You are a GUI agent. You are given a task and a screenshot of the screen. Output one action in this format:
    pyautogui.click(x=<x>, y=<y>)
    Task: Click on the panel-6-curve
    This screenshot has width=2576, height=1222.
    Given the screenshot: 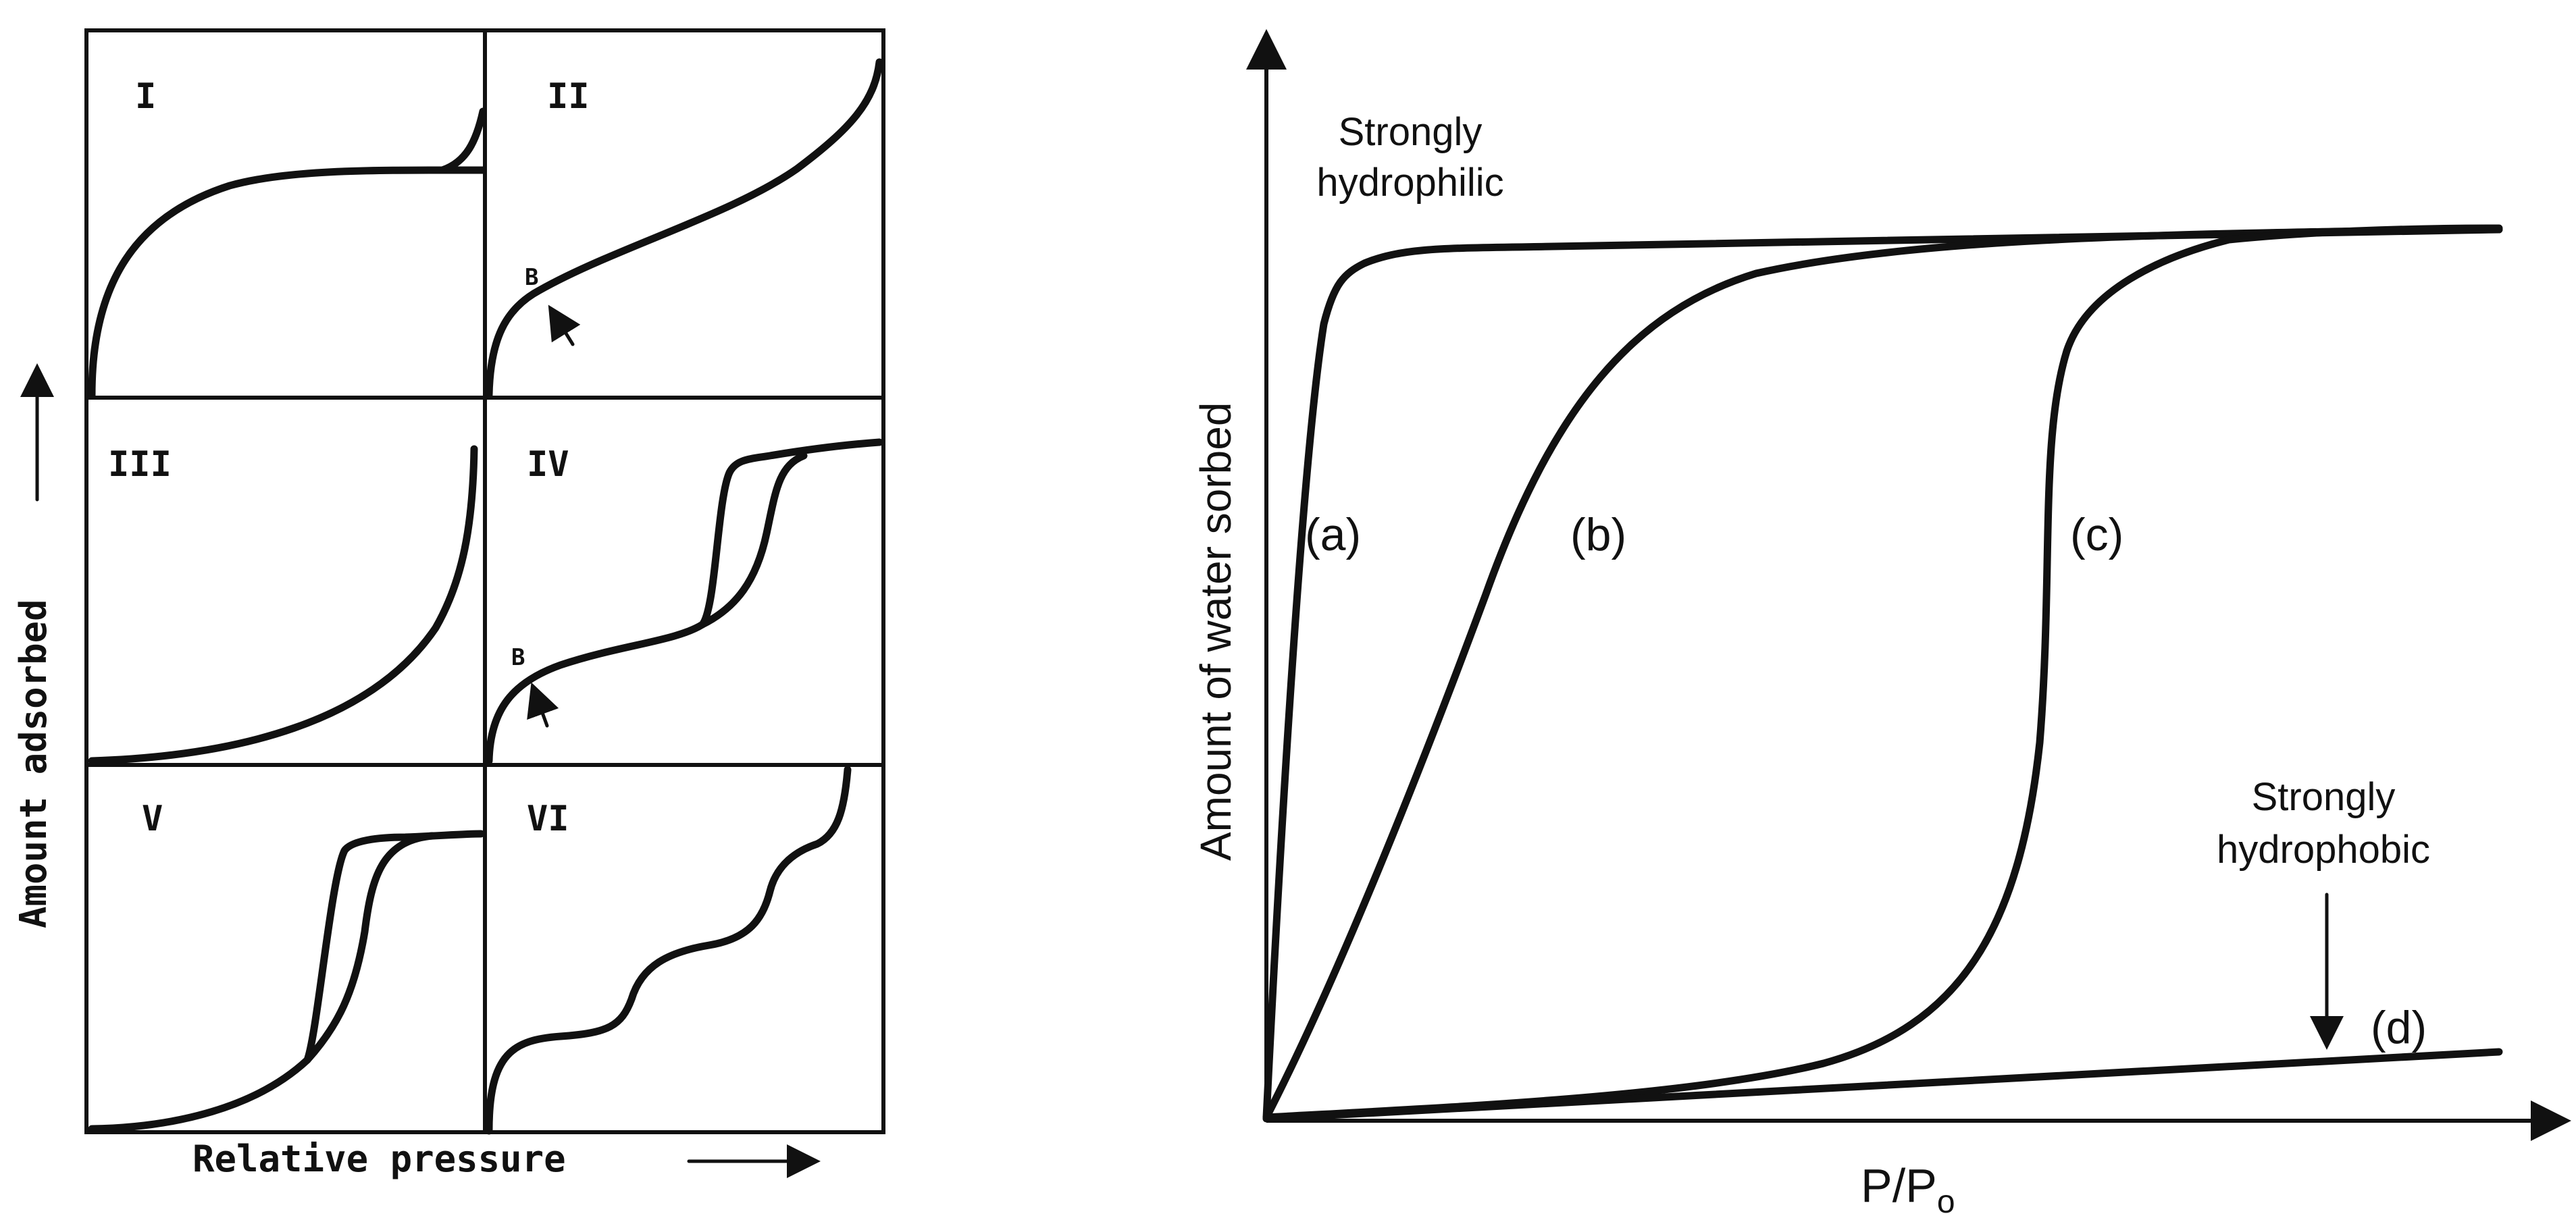 What is the action you would take?
    pyautogui.click(x=668, y=950)
    